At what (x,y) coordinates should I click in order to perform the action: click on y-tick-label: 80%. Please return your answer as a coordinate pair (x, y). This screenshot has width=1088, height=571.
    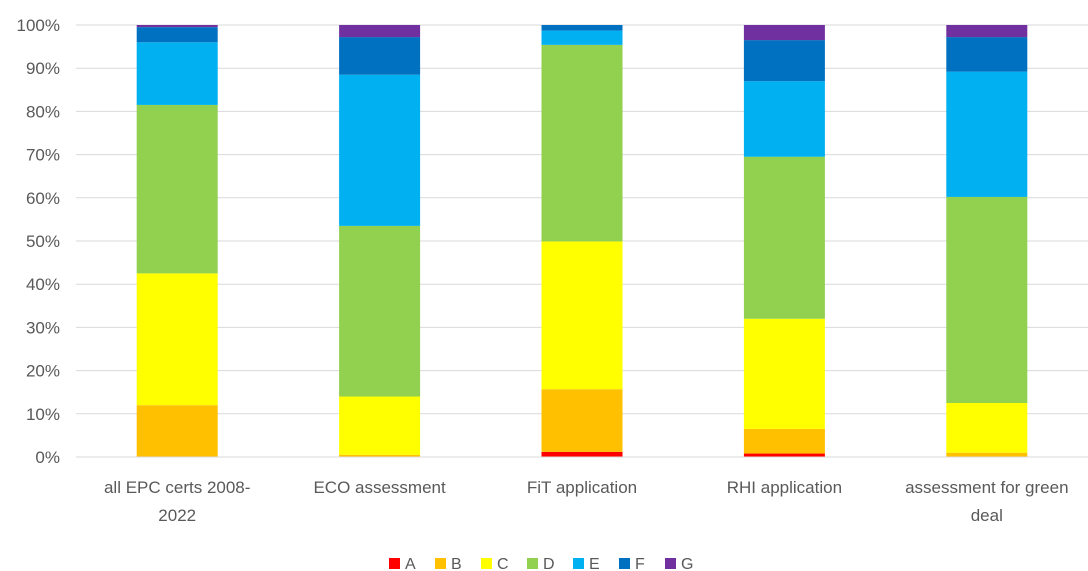
    Looking at the image, I should click on (43, 111).